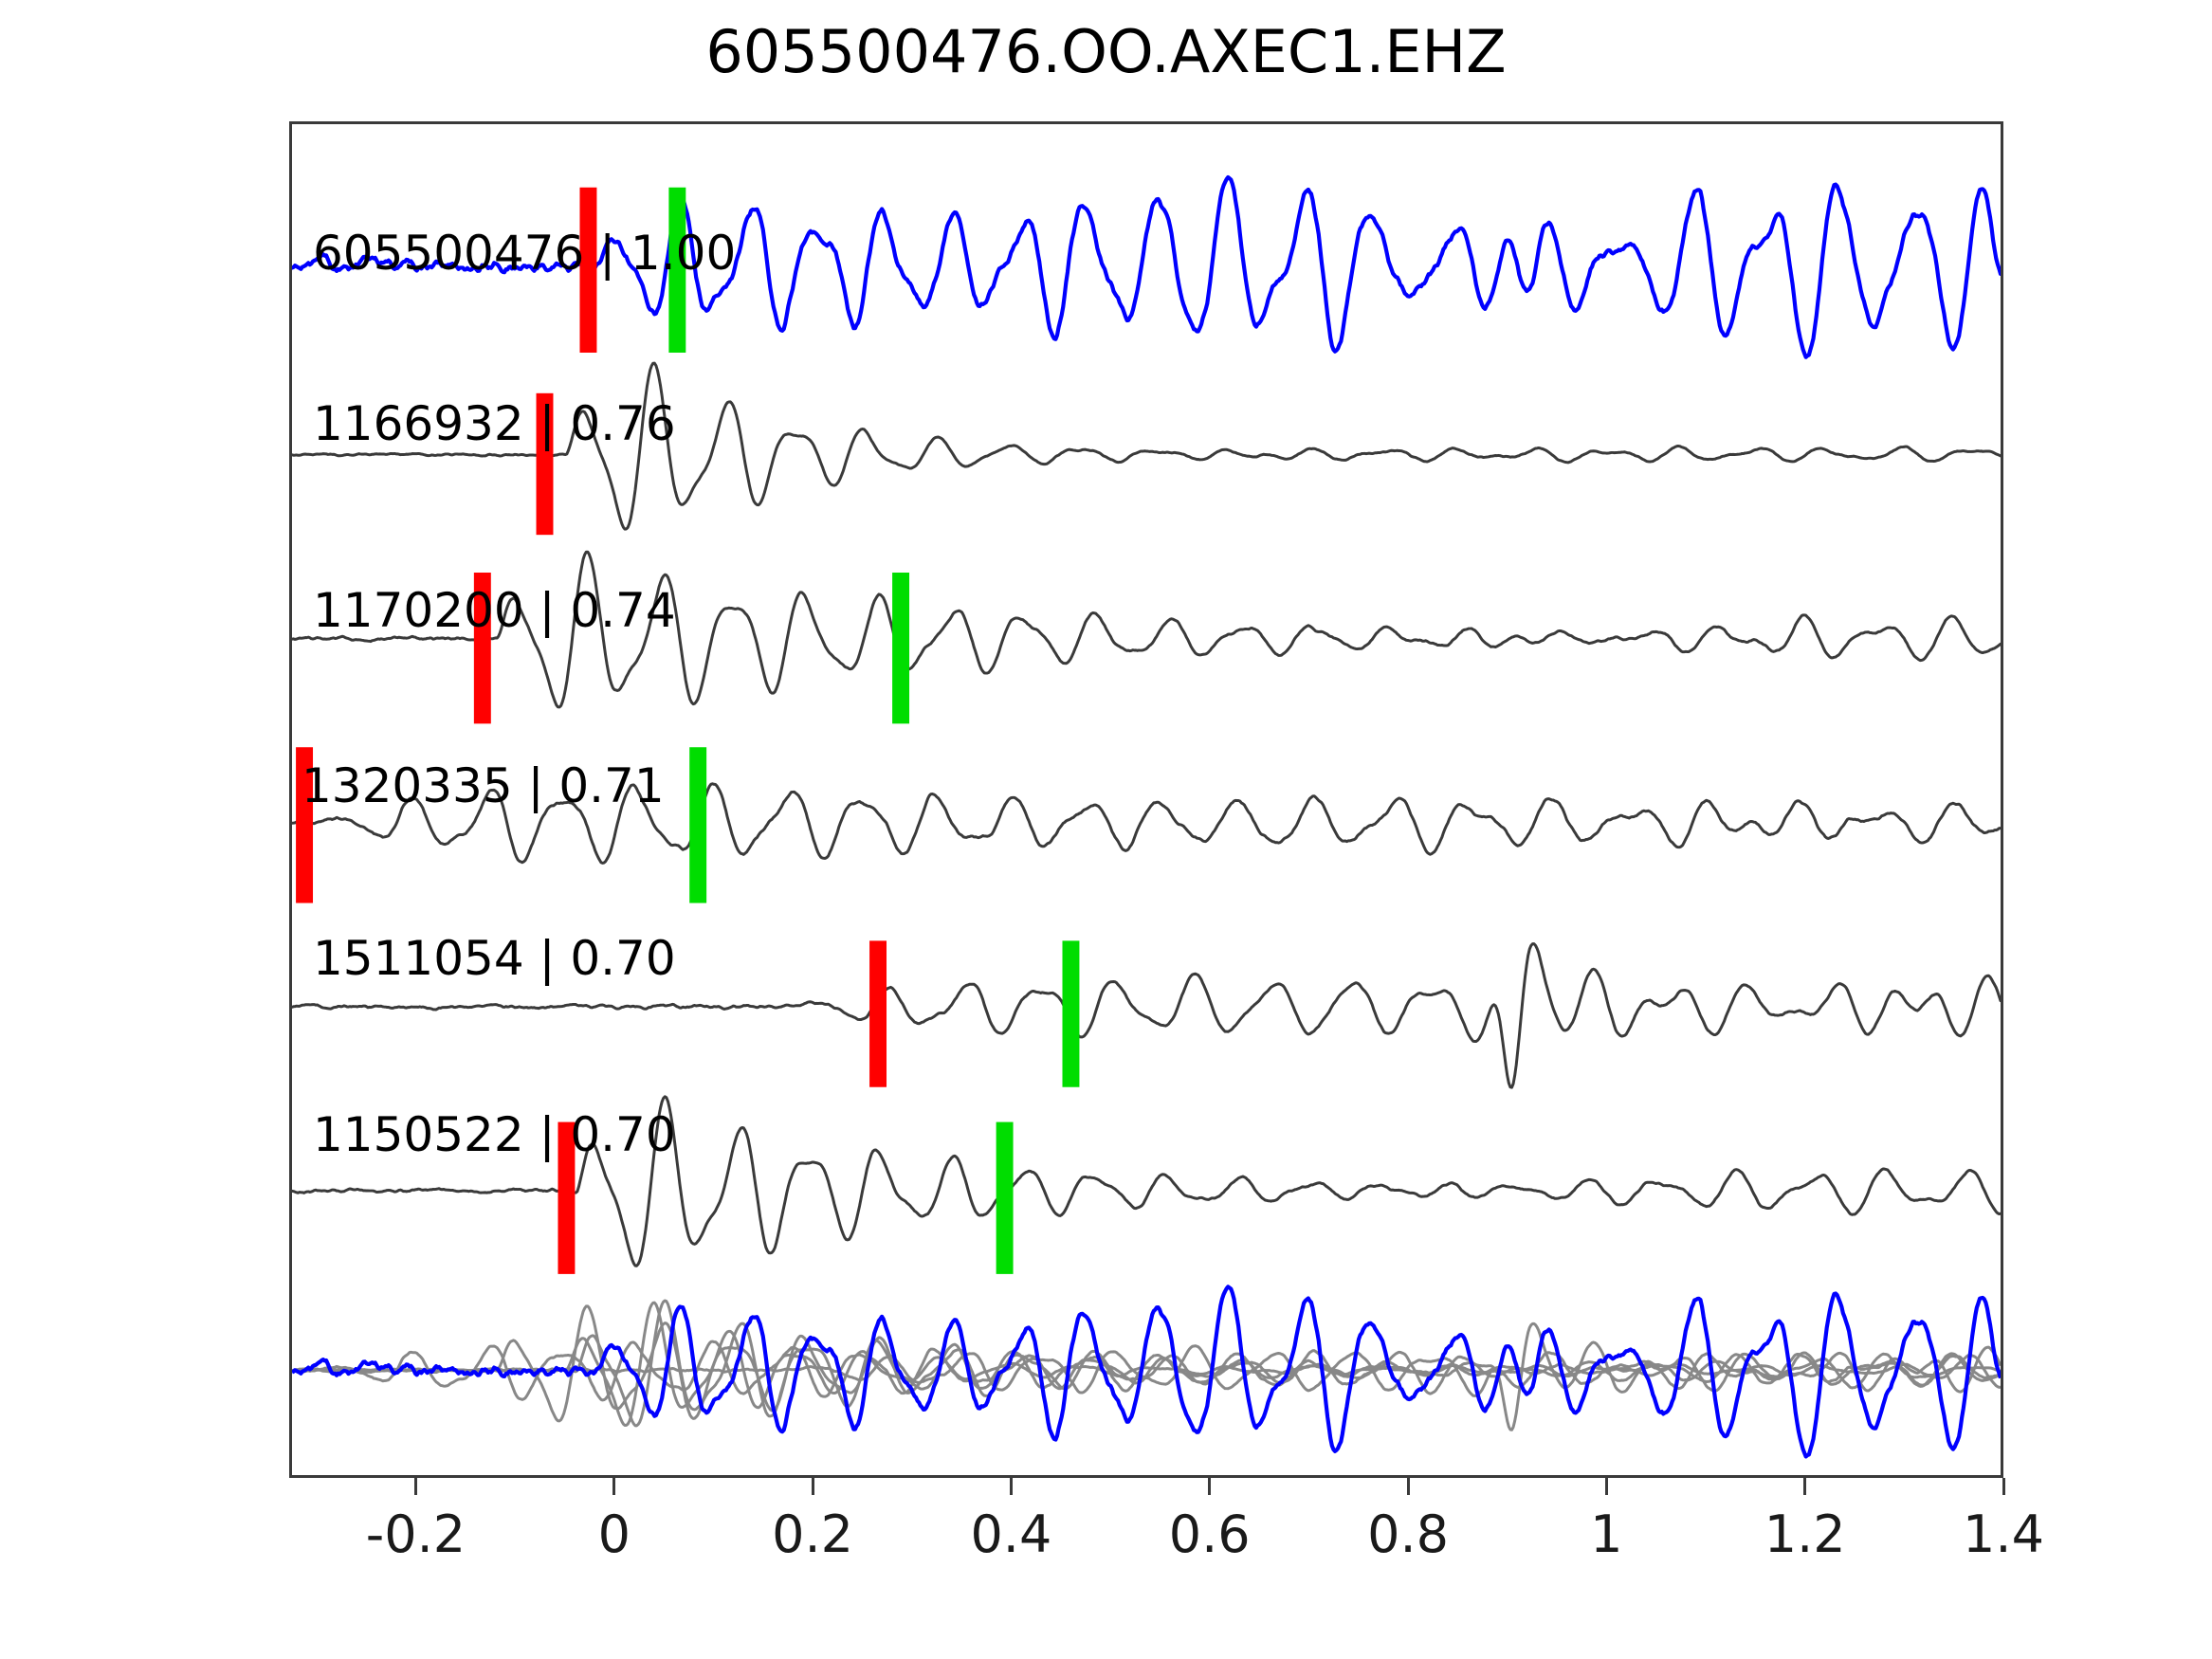 The height and width of the screenshot is (1659, 2212). What do you see at coordinates (525, 253) in the screenshot?
I see `trace-label-605500476: 605500476 | 1.00` at bounding box center [525, 253].